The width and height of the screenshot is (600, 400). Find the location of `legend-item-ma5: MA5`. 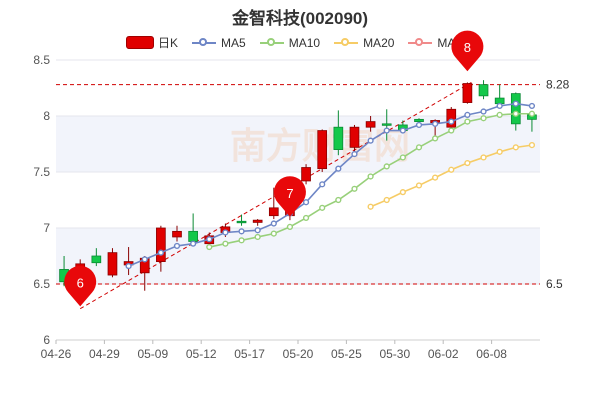

legend-item-ma5: MA5 is located at coordinates (219, 43).